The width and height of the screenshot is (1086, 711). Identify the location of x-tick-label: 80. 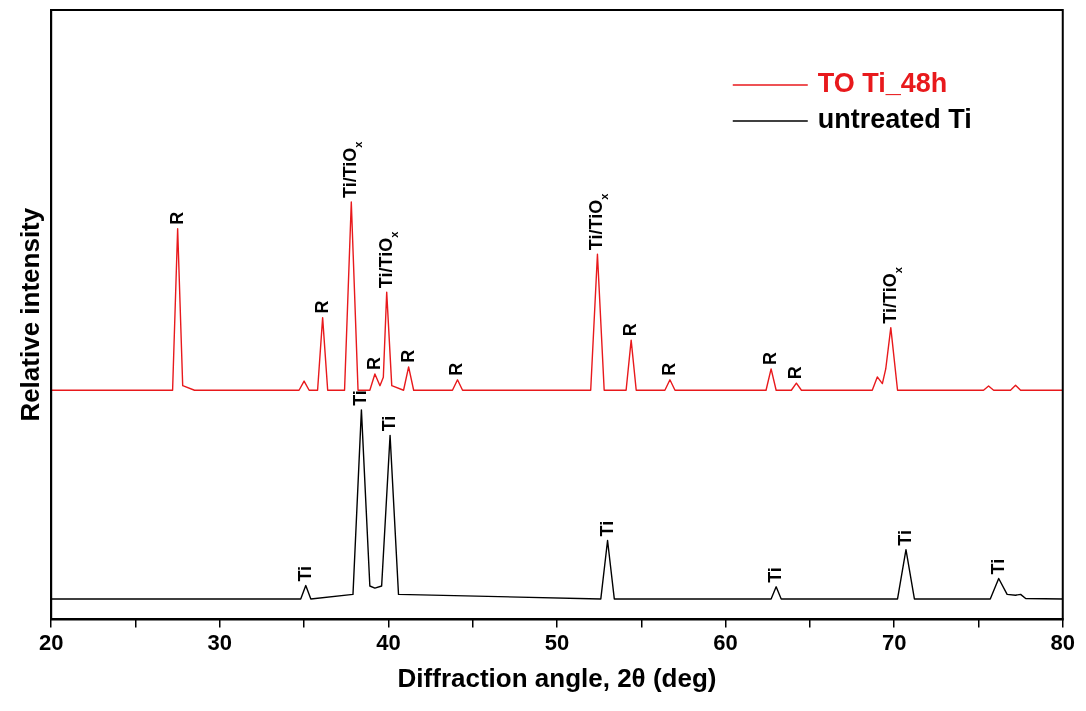
(1063, 642).